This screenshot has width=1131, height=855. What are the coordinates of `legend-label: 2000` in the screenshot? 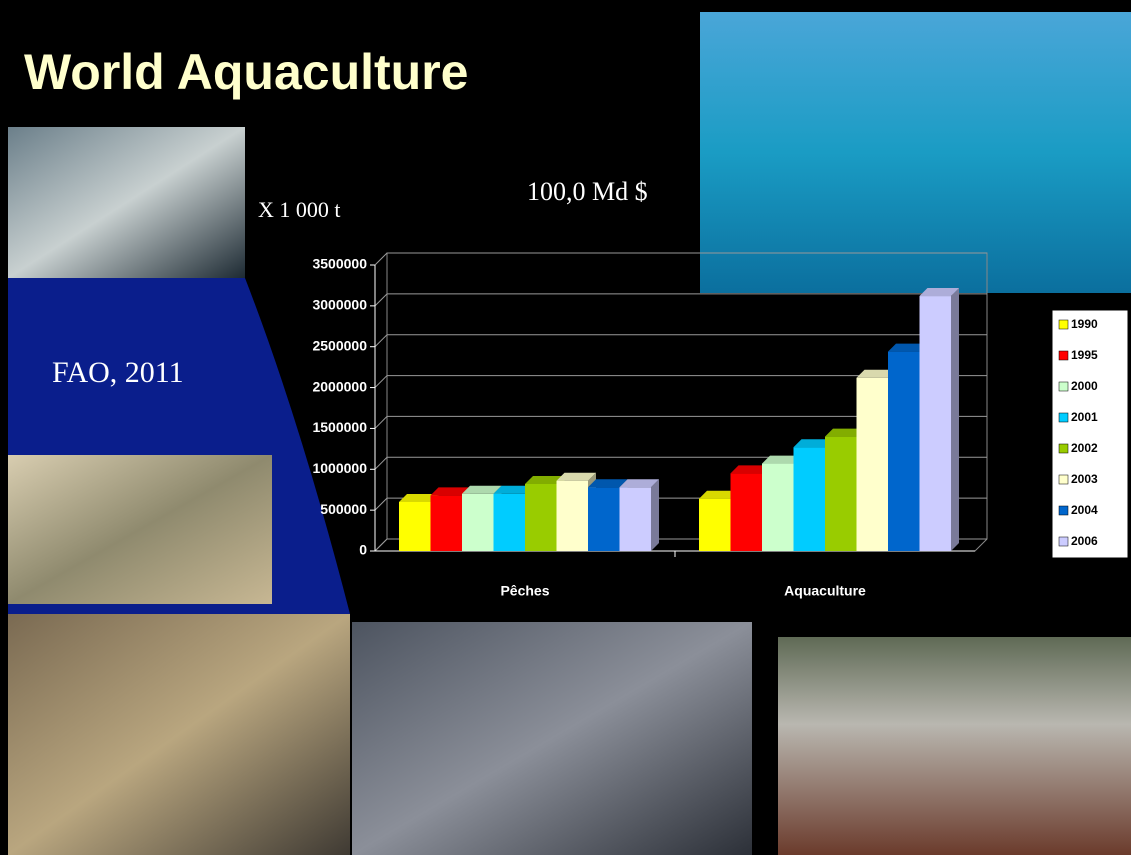 It's located at (1084, 386).